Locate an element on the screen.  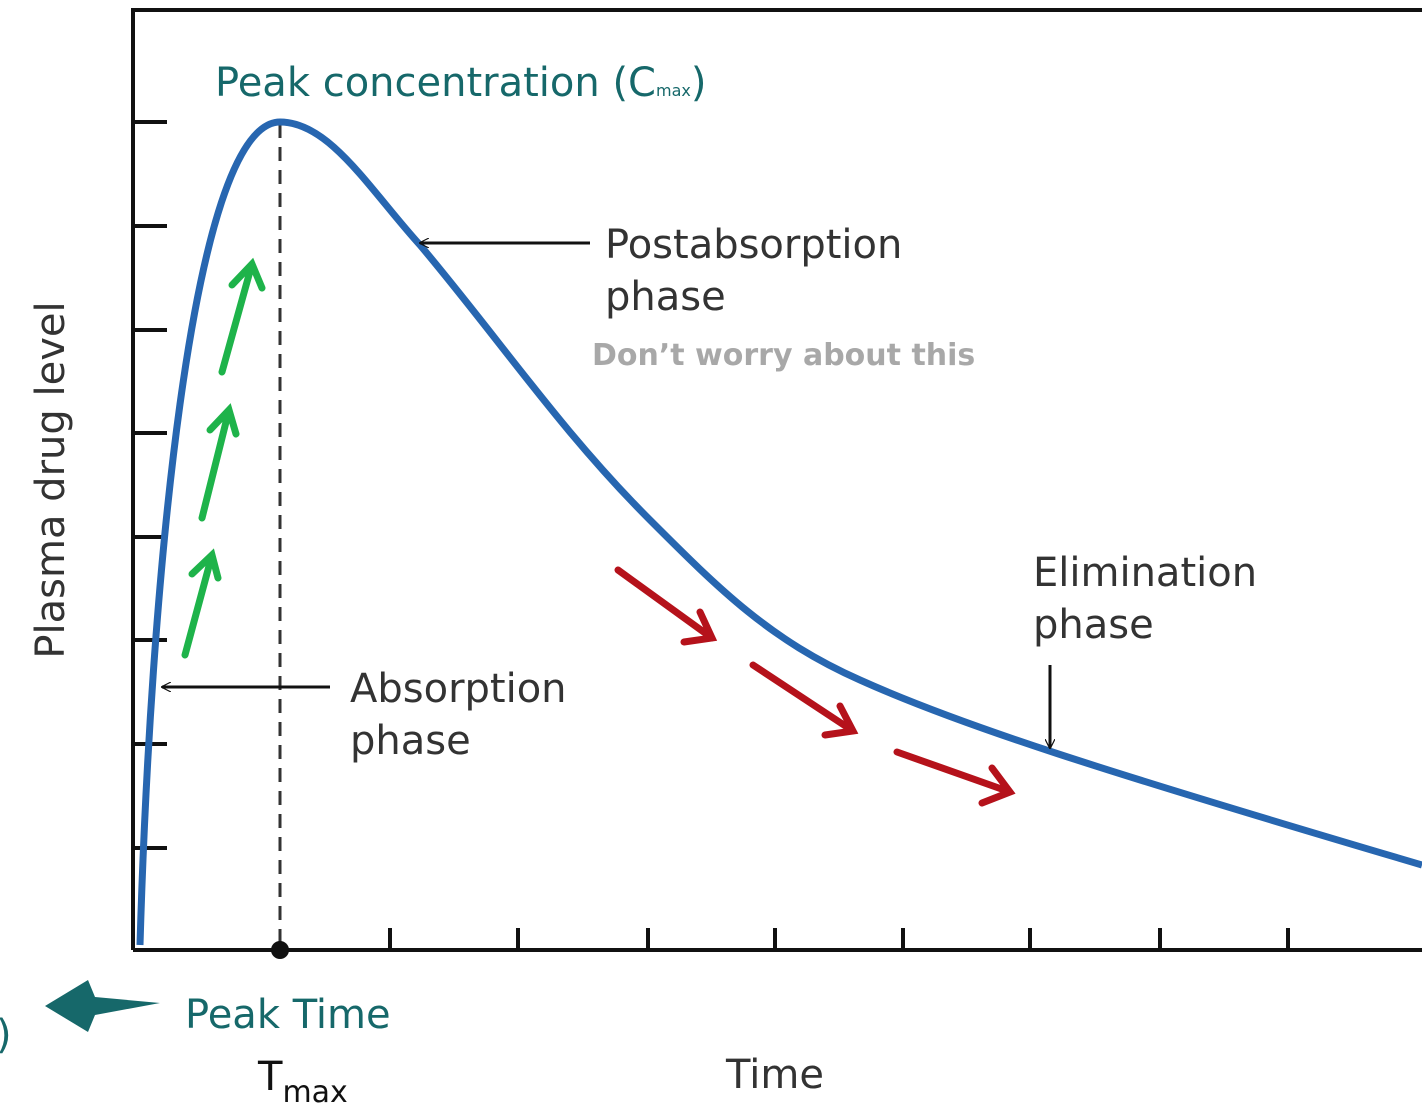
peak-time-dot is located at coordinates (280, 950).